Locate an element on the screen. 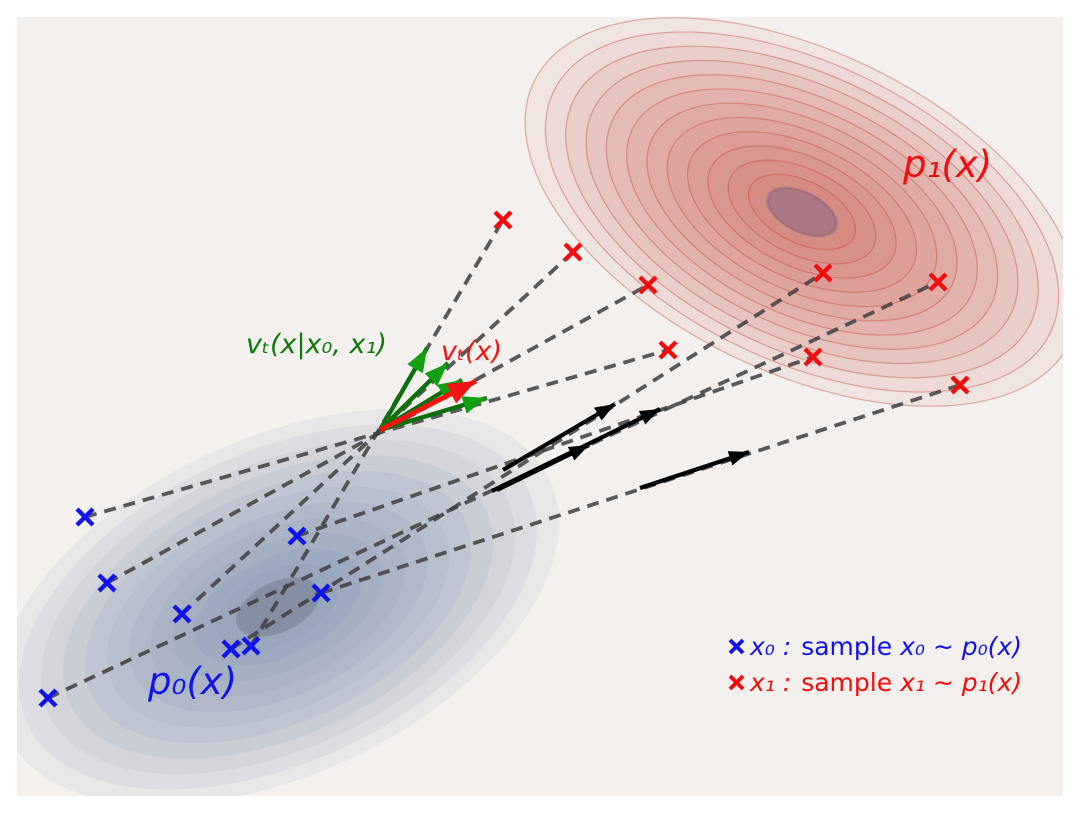  p1-distribution-core is located at coordinates (802, 212).